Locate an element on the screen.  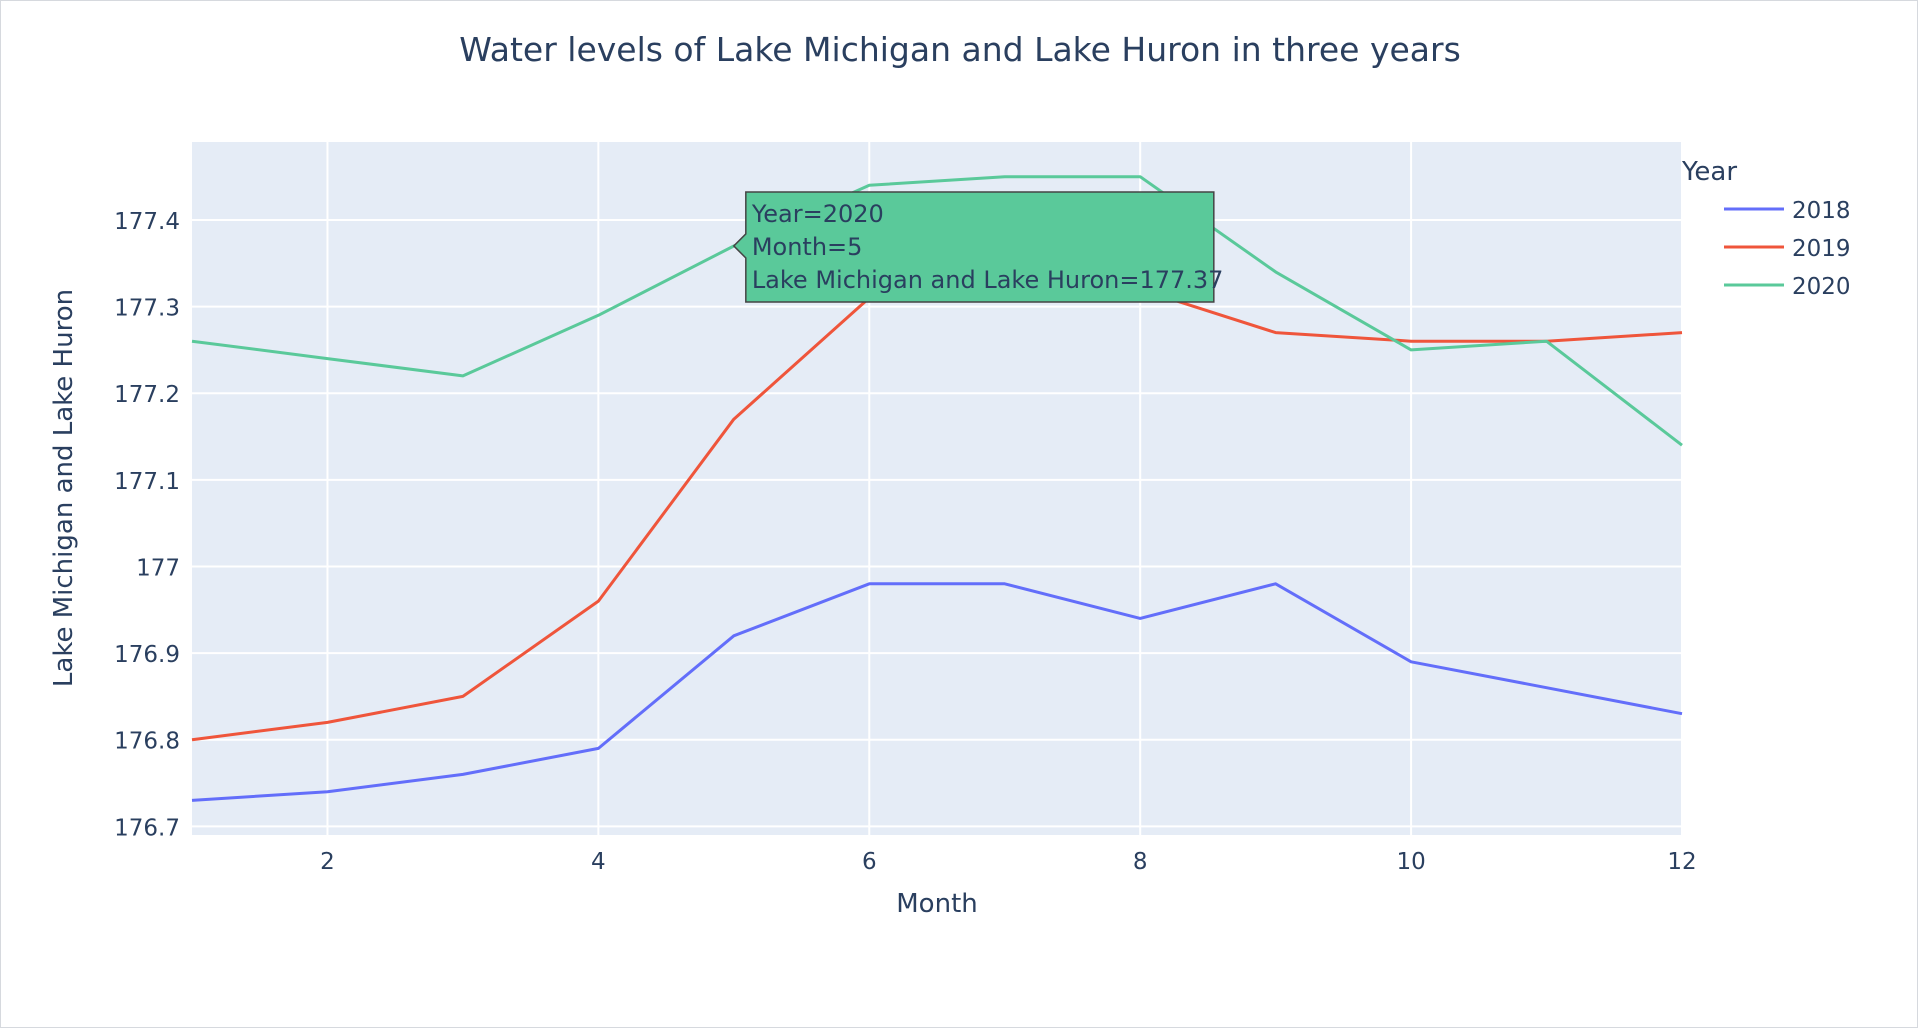
y-axis-ticks: 176.7 176.8 176.9 177 177.1 177.2 177.3 177.4 is located at coordinates (147, 525).